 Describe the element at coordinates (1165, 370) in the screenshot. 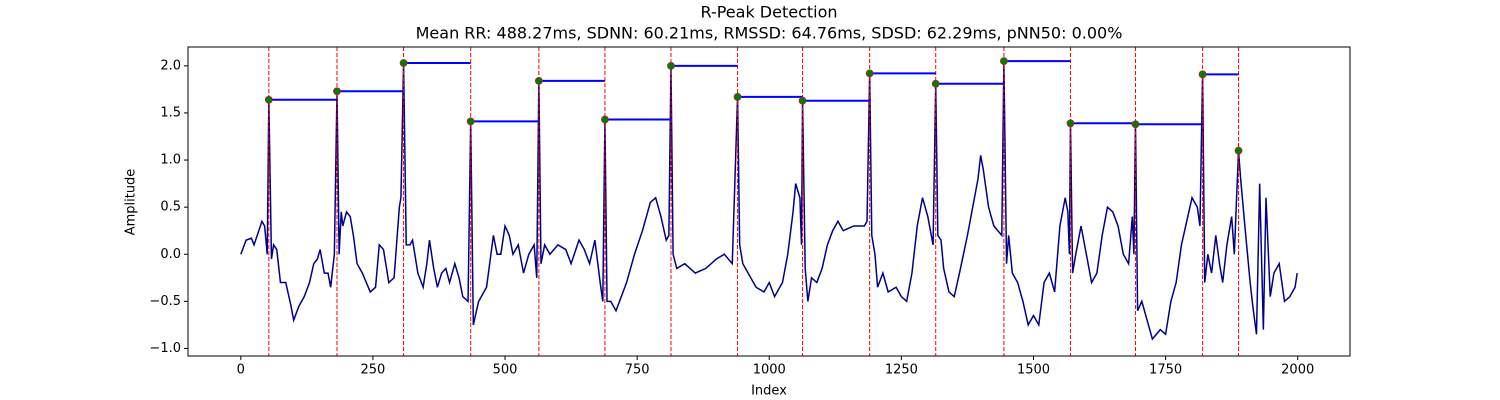

I see `x-tick-label: 1750` at that location.